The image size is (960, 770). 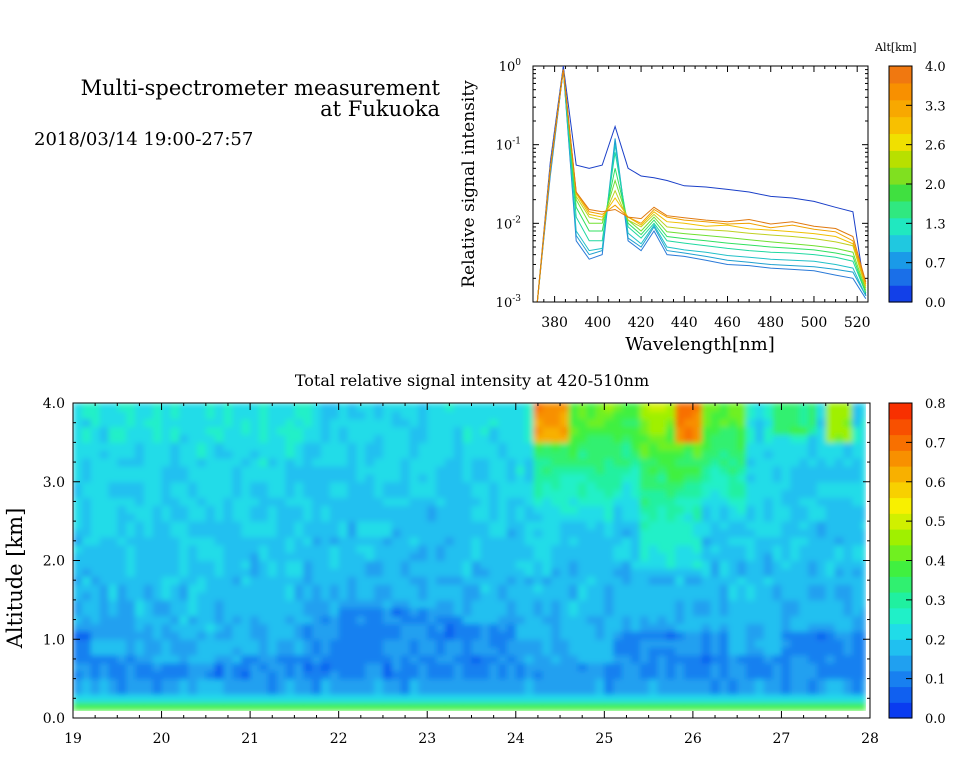 What do you see at coordinates (701, 185) in the screenshot?
I see `spectrum-series-line` at bounding box center [701, 185].